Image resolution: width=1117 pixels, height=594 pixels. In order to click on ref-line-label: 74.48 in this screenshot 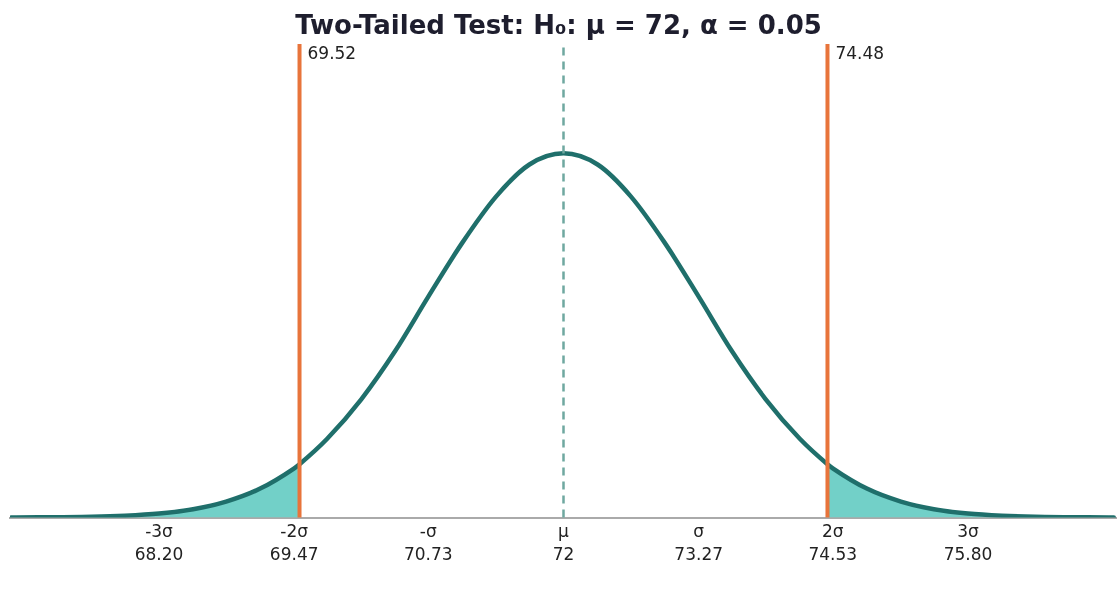, I will do `click(860, 52)`.